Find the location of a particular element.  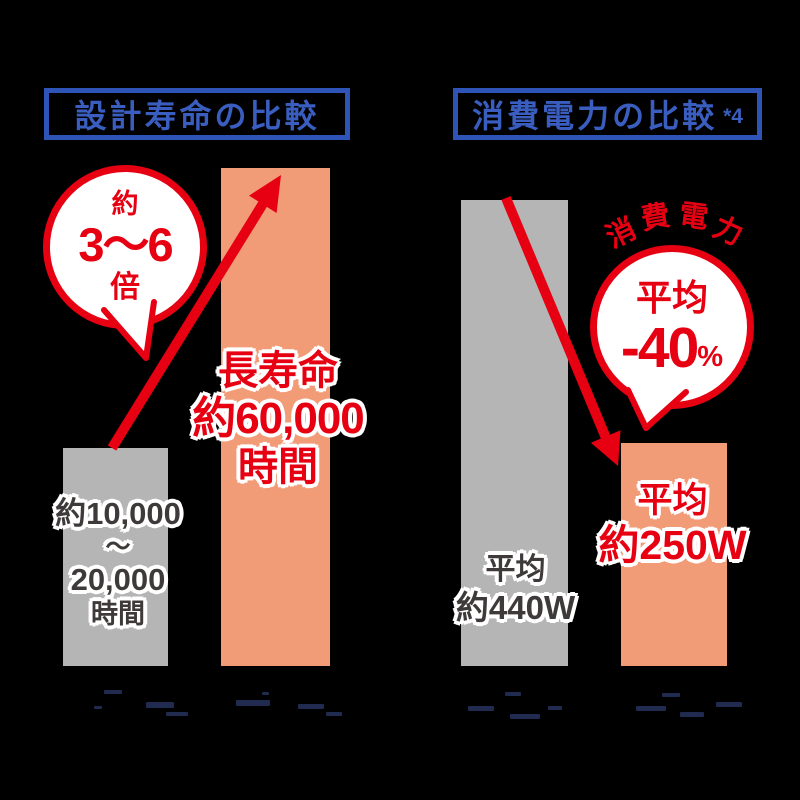

power-conventional-line1: 平均 is located at coordinates (515, 569).